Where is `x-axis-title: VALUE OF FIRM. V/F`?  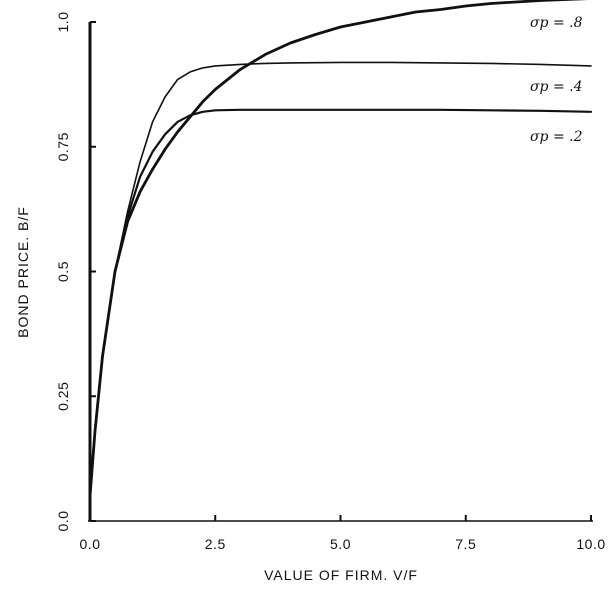 x-axis-title: VALUE OF FIRM. V/F is located at coordinates (341, 575).